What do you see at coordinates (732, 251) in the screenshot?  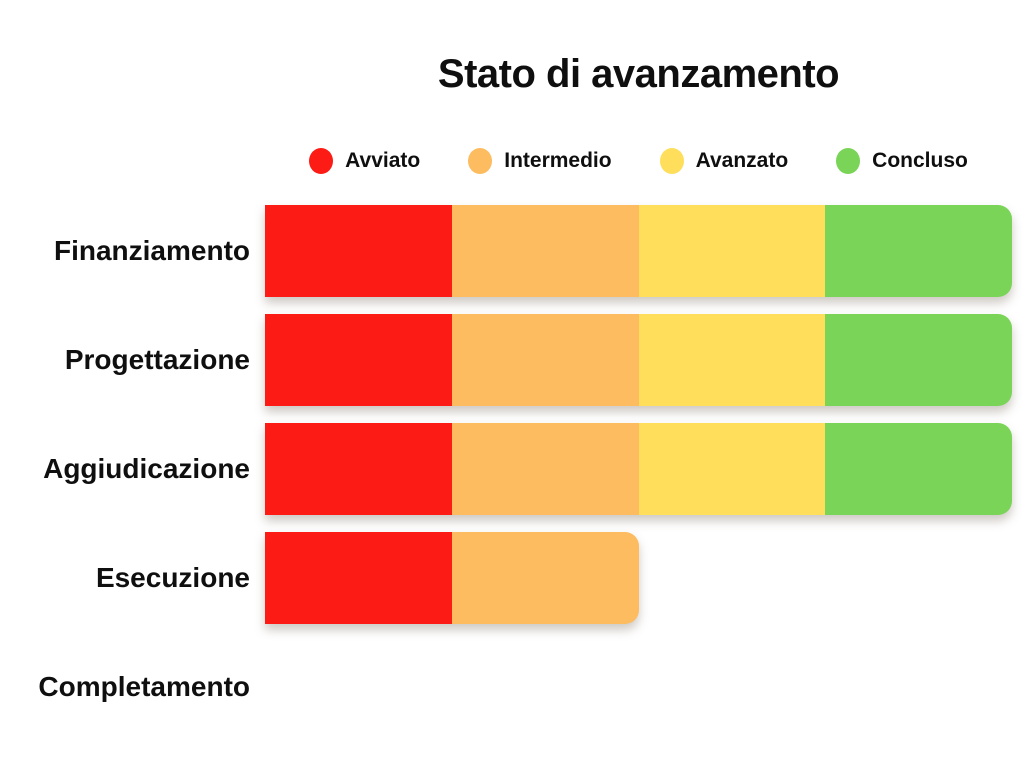 I see `bar-segment-finanziamento-avanzato` at bounding box center [732, 251].